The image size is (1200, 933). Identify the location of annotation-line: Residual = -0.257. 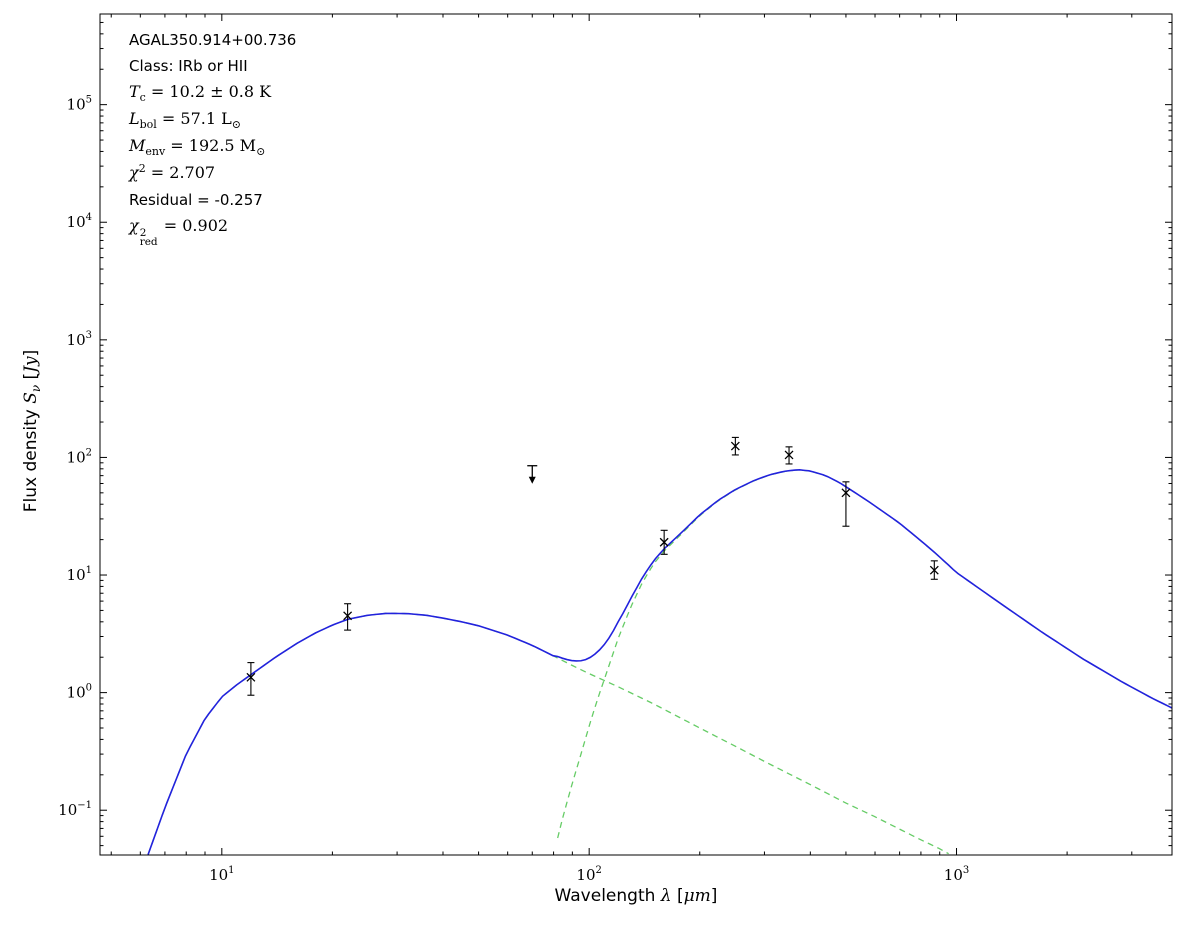
(212, 200).